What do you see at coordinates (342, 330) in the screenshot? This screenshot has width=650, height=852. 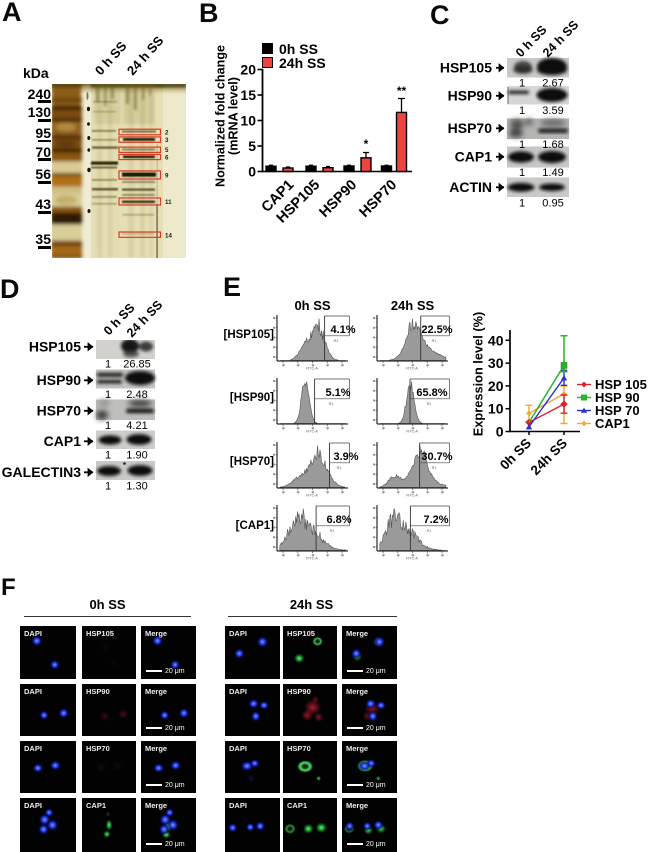 I see `svg-text: 4.1%` at bounding box center [342, 330].